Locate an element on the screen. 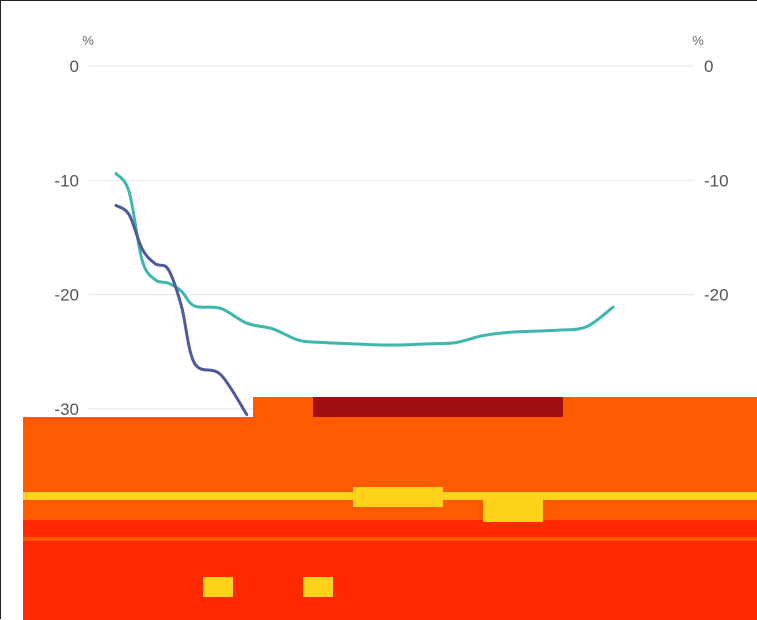  right-tick-label: -10 is located at coordinates (716, 180).